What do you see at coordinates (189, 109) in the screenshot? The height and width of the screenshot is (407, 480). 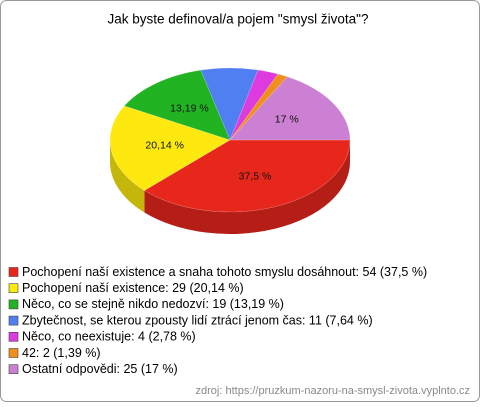 I see `data-label: 13,19 %` at bounding box center [189, 109].